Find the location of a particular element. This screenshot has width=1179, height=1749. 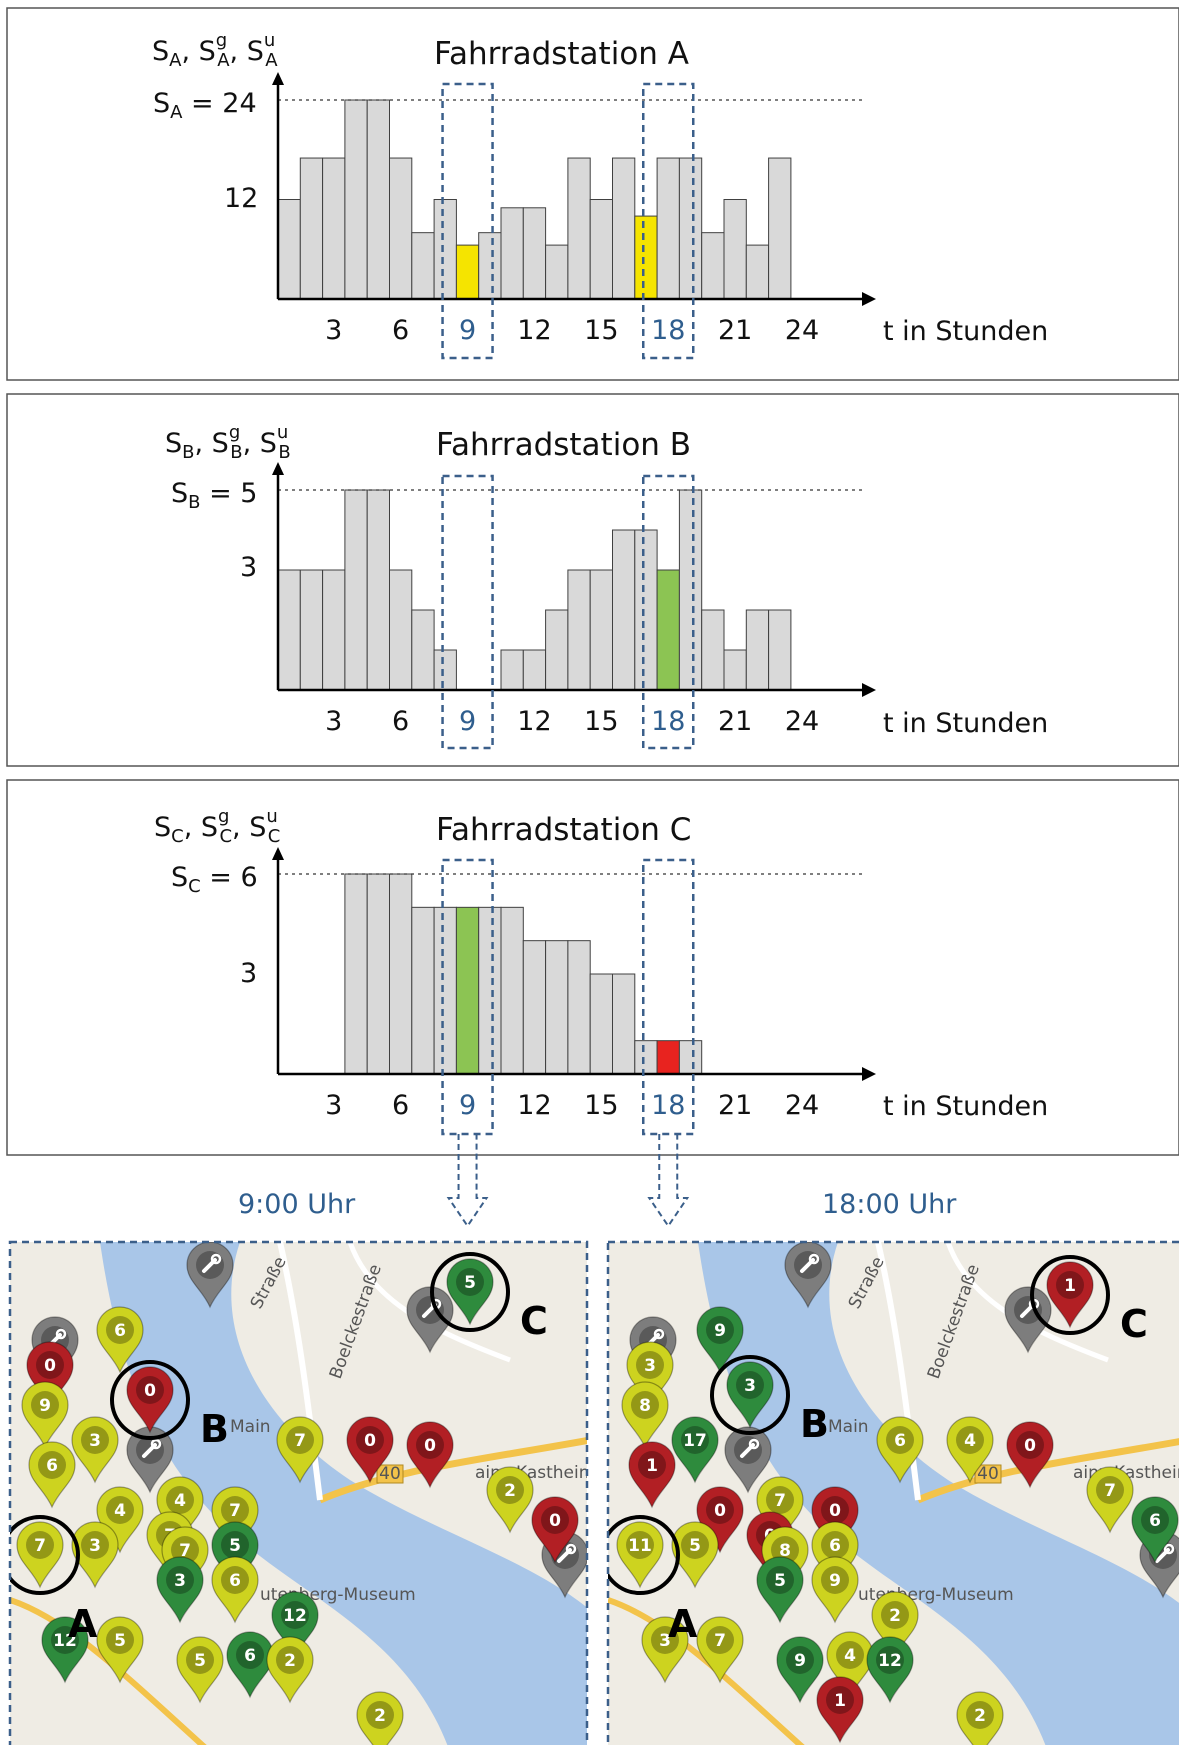

pin-count: 12 is located at coordinates (890, 1661).